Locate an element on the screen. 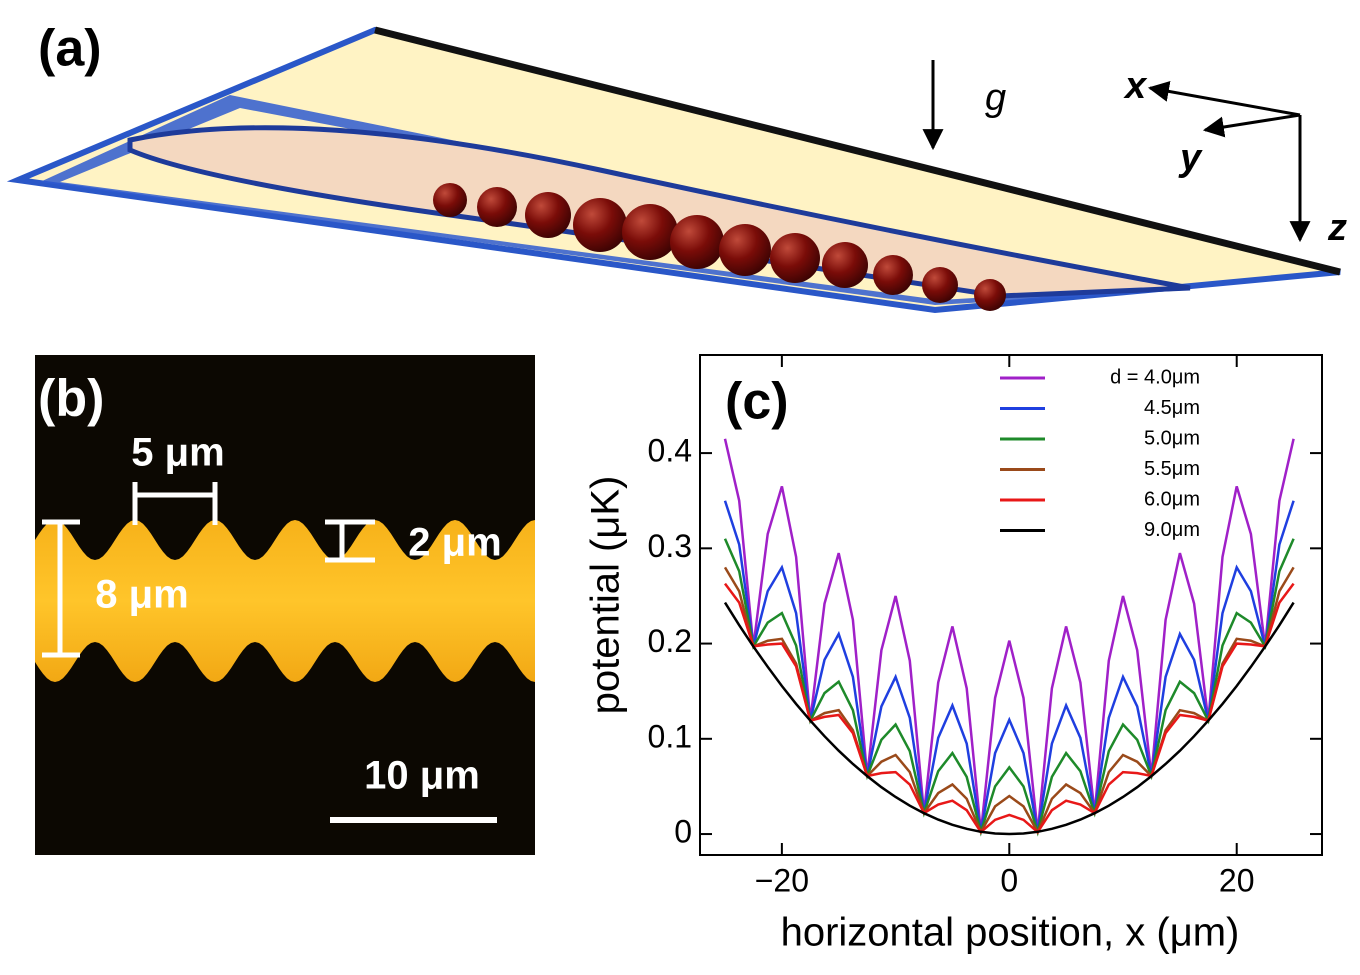 This screenshot has width=1360, height=975. panel-label: (c) is located at coordinates (757, 402).